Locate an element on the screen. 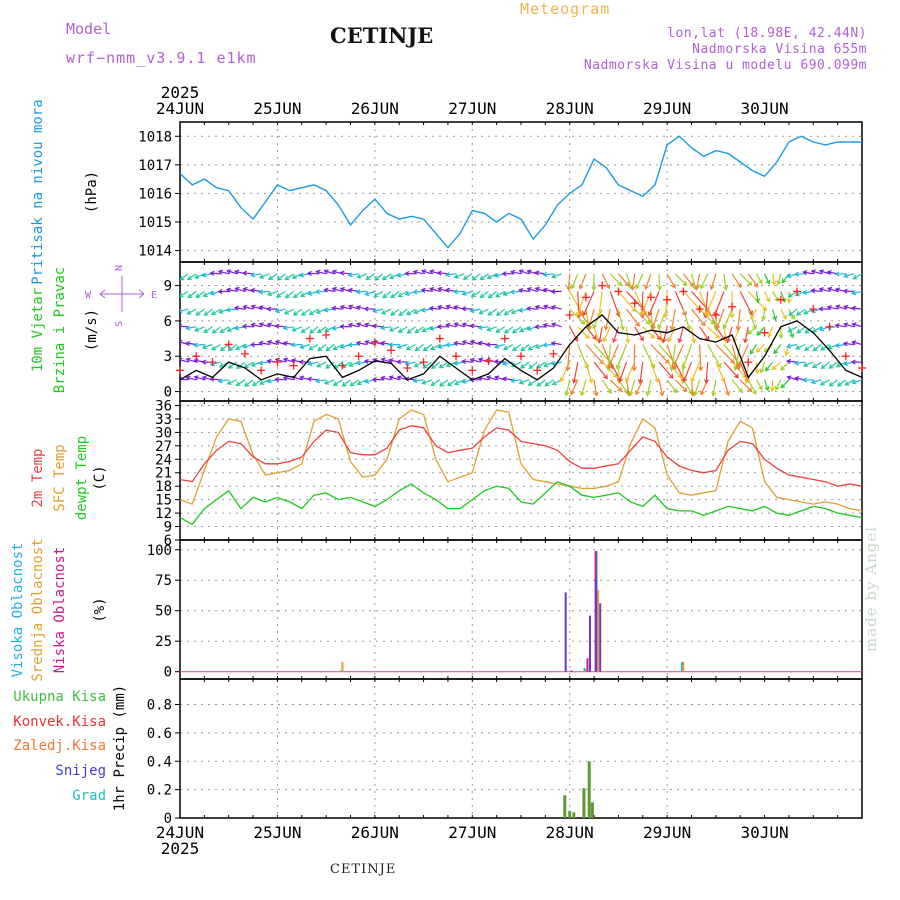 The height and width of the screenshot is (900, 900). precip-legend-item: Zaledj.Kisa is located at coordinates (59, 746).